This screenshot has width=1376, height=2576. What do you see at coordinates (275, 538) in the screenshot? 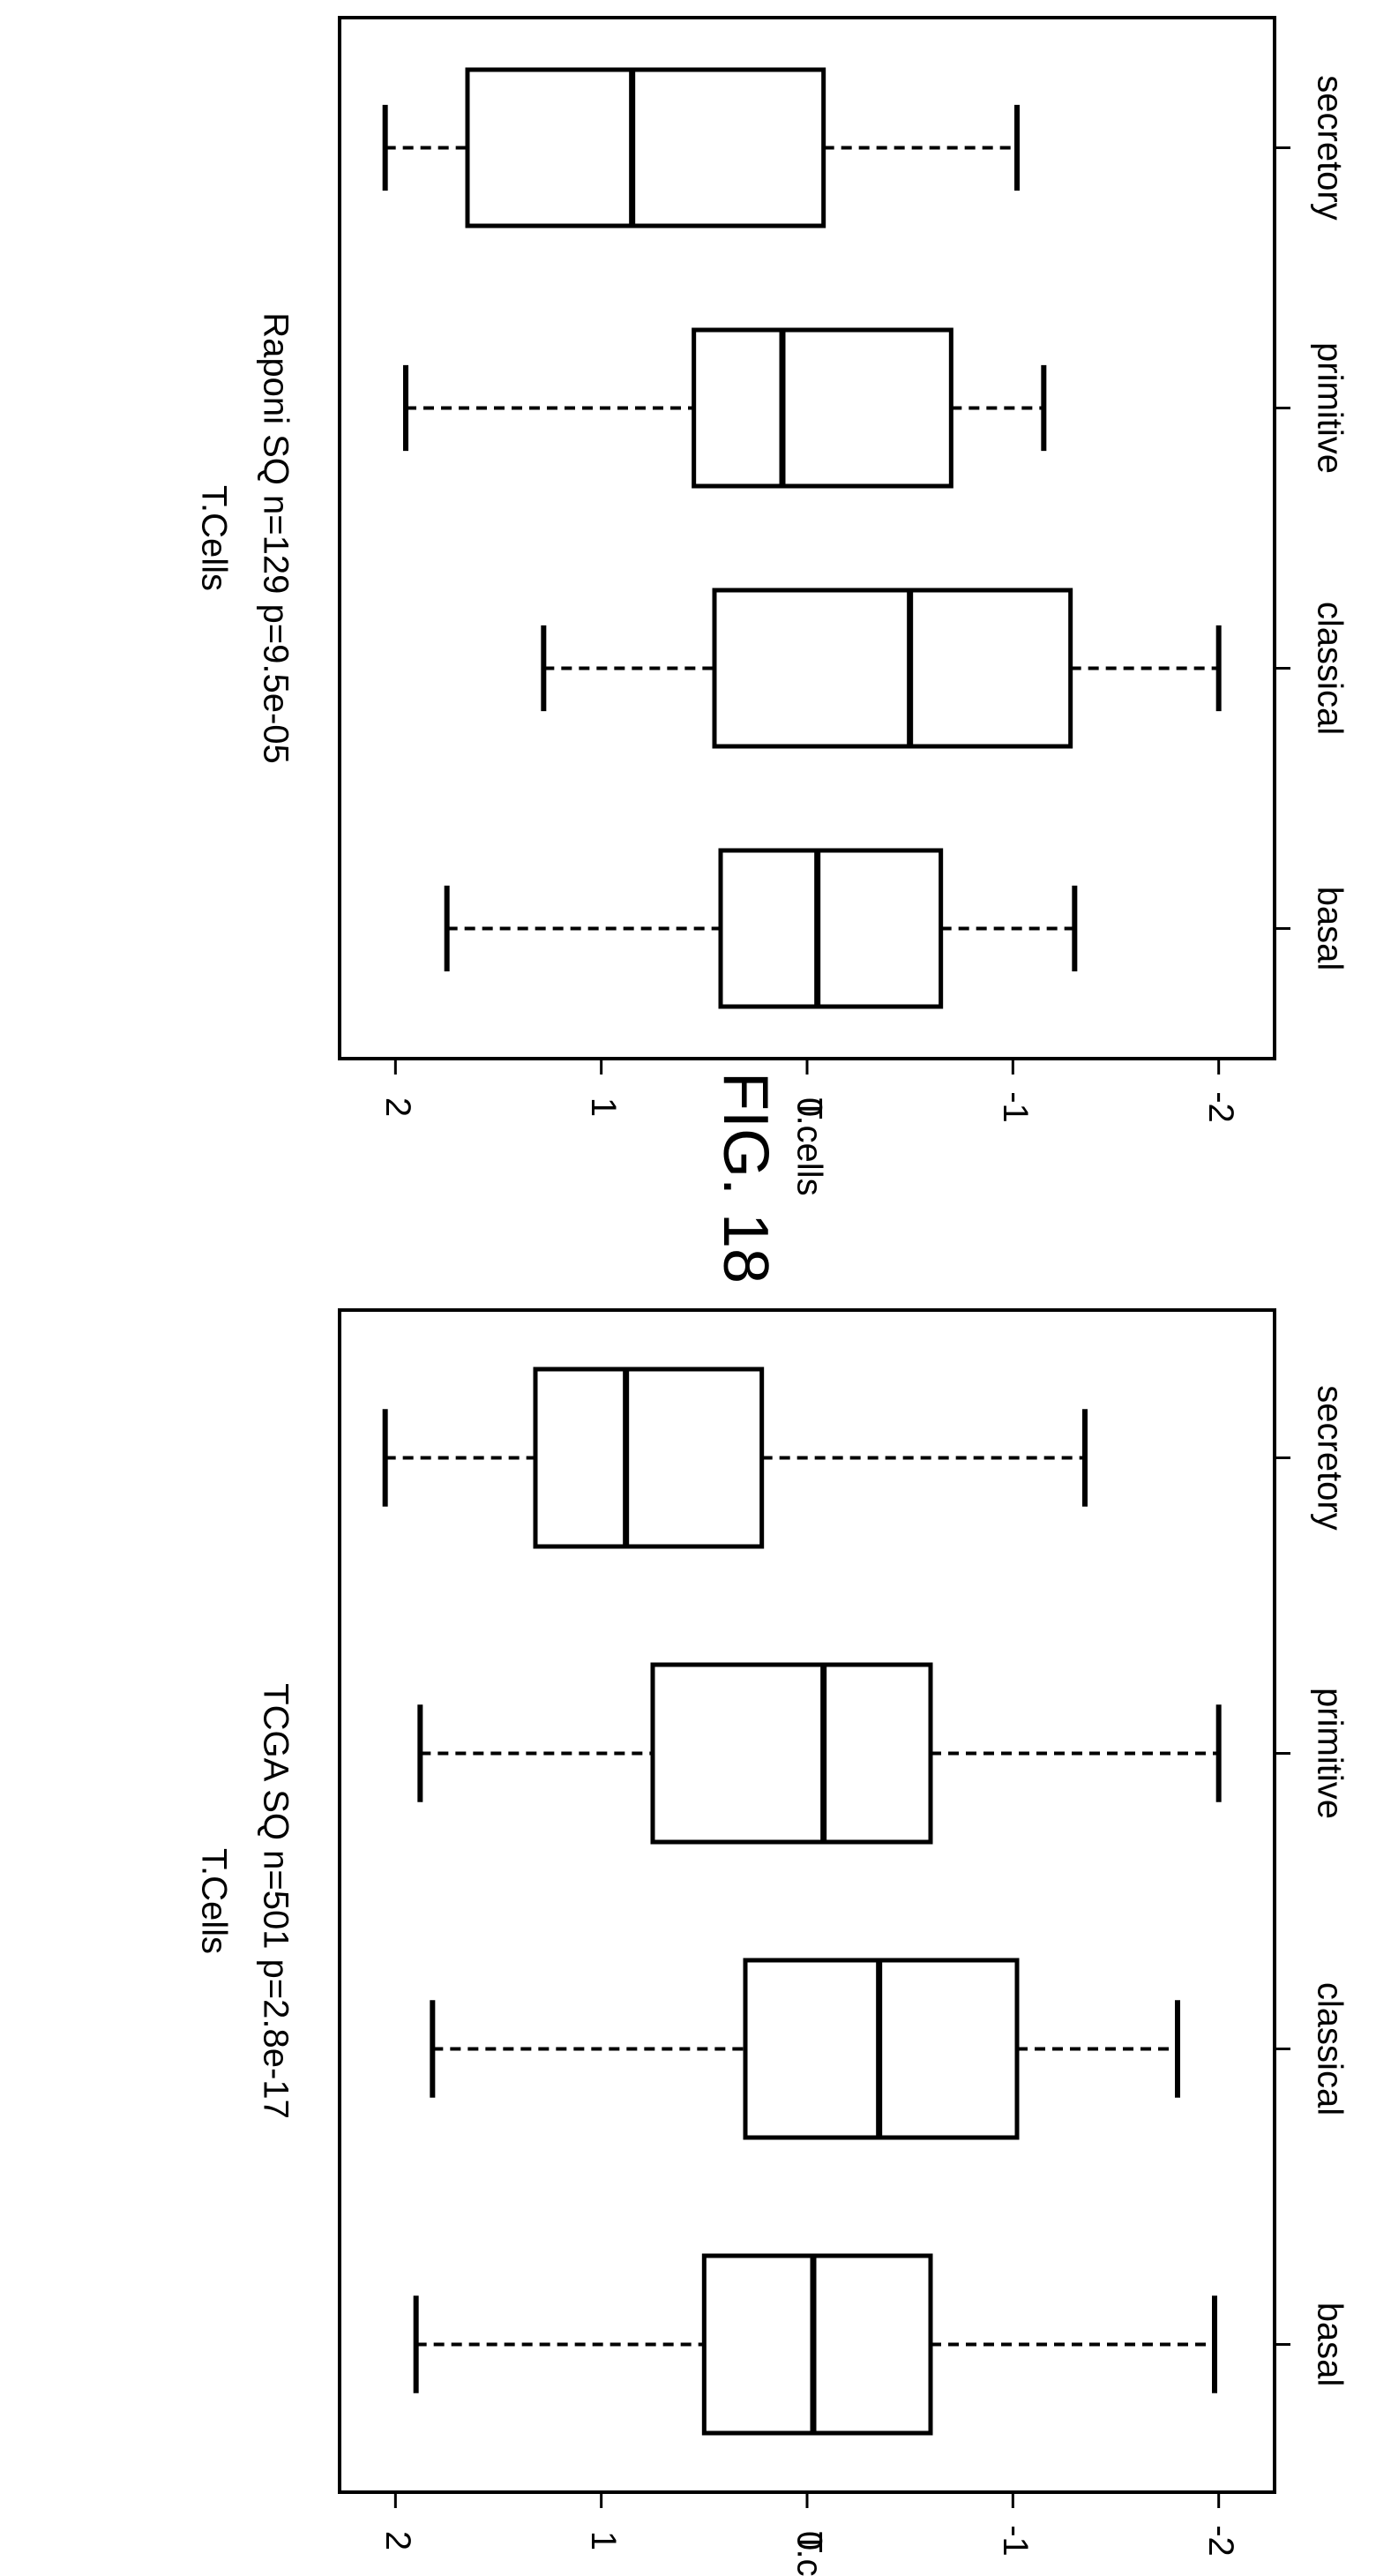
I see `chart-subtitle: Raponi SQ n=129 p=9.5e-05` at bounding box center [275, 538].